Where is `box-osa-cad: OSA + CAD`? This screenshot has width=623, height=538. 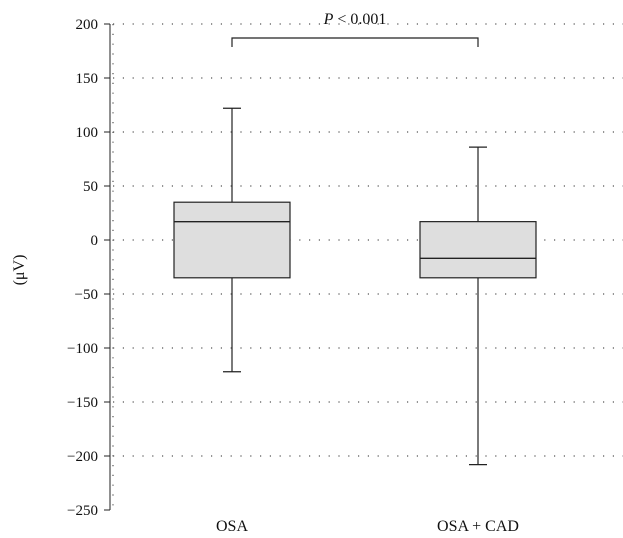 box-osa-cad: OSA + CAD is located at coordinates (478, 340).